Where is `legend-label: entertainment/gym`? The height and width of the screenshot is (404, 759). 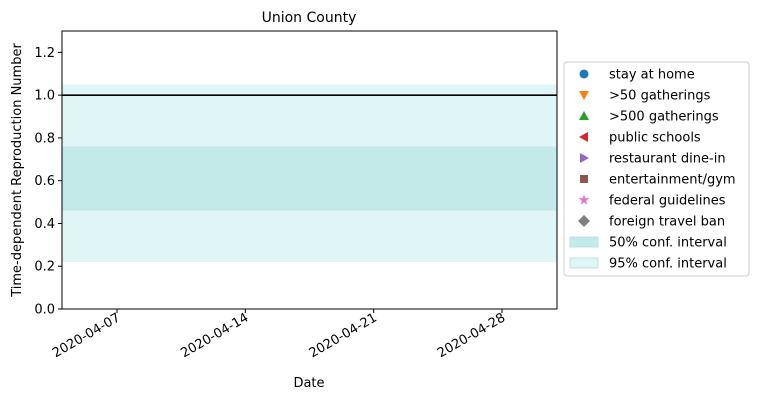
legend-label: entertainment/gym is located at coordinates (672, 180).